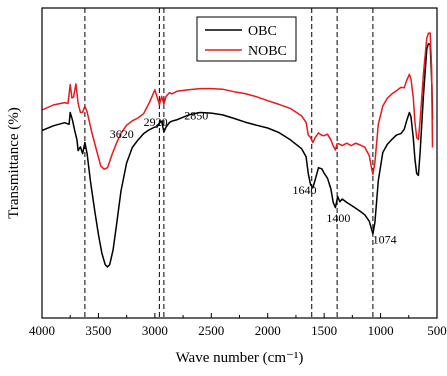  Describe the element at coordinates (14, 163) in the screenshot. I see `y-axis-title: Transmittance (%)` at that location.